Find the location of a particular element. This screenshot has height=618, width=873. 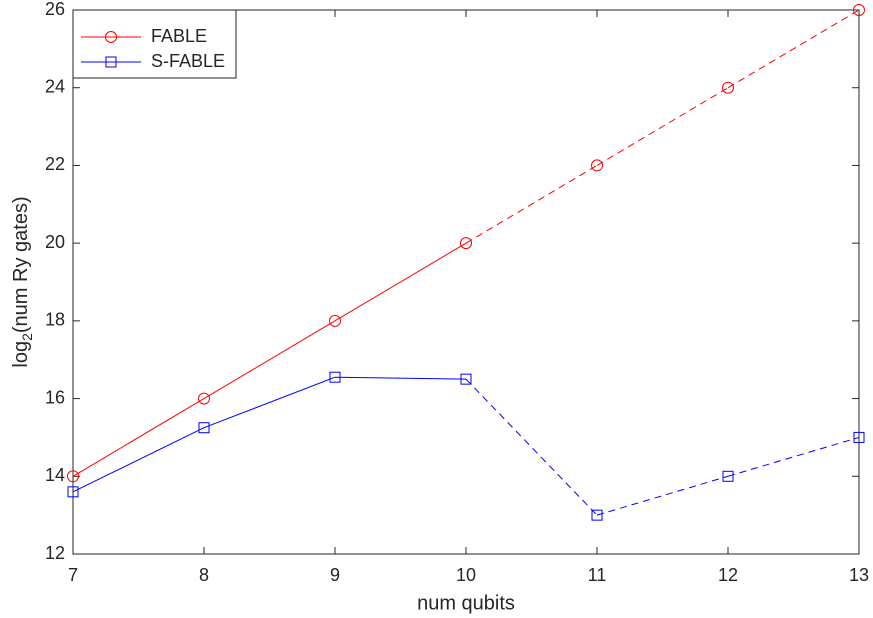

x-tick-label: 7 is located at coordinates (73, 575).